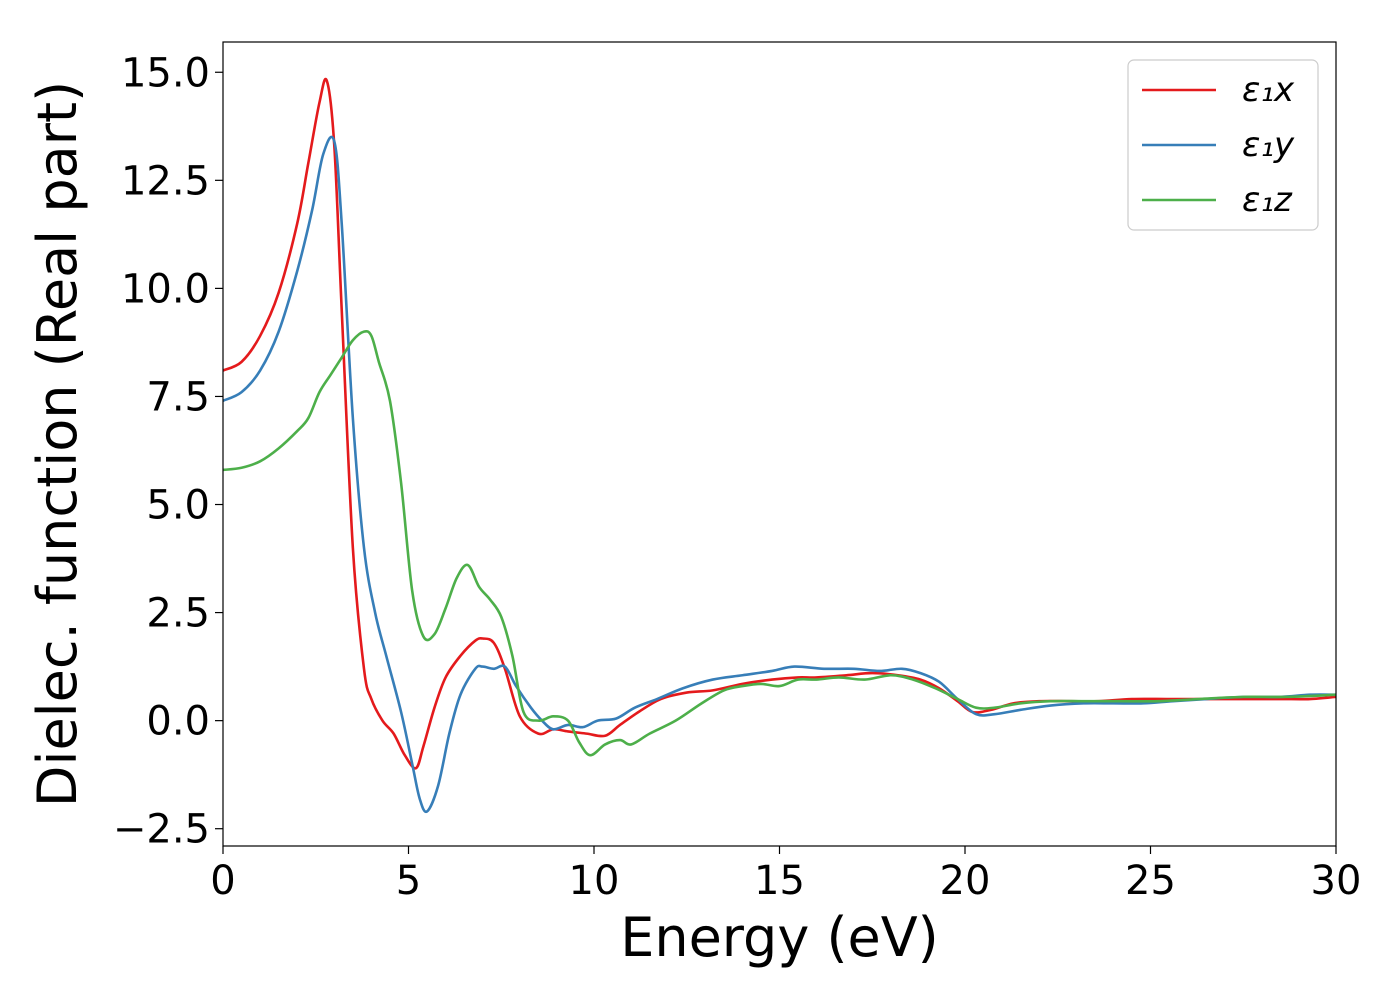 The height and width of the screenshot is (1000, 1400). I want to click on x-tick-label: 25, so click(1150, 881).